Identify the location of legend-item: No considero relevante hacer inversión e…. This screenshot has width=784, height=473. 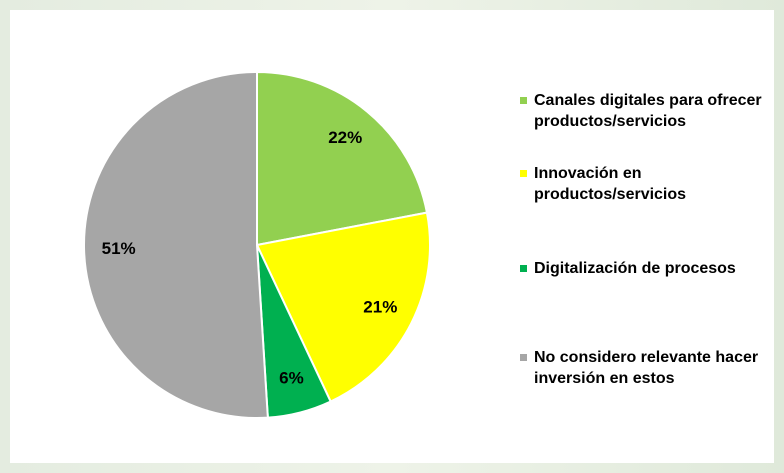
(646, 368).